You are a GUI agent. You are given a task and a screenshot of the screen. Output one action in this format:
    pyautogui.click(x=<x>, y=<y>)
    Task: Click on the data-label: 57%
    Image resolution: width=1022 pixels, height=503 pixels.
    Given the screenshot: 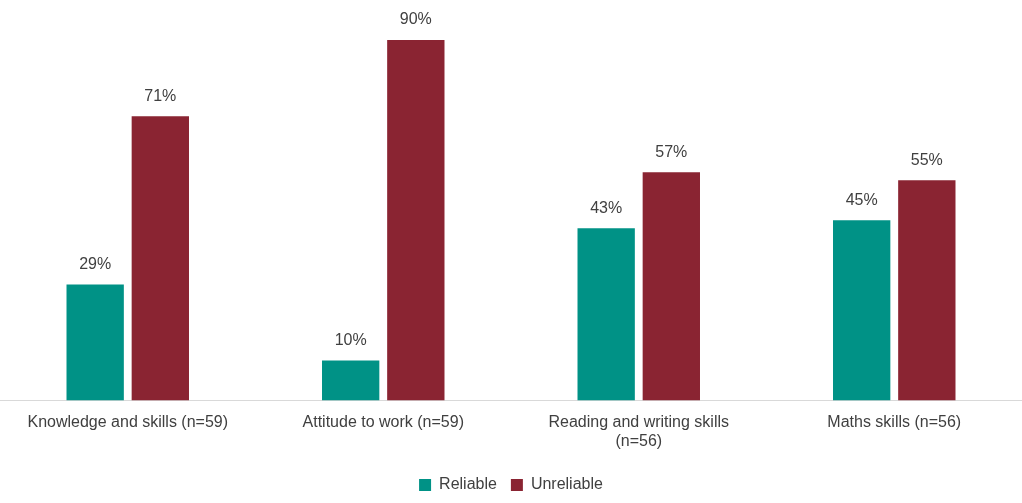 What is the action you would take?
    pyautogui.click(x=671, y=151)
    